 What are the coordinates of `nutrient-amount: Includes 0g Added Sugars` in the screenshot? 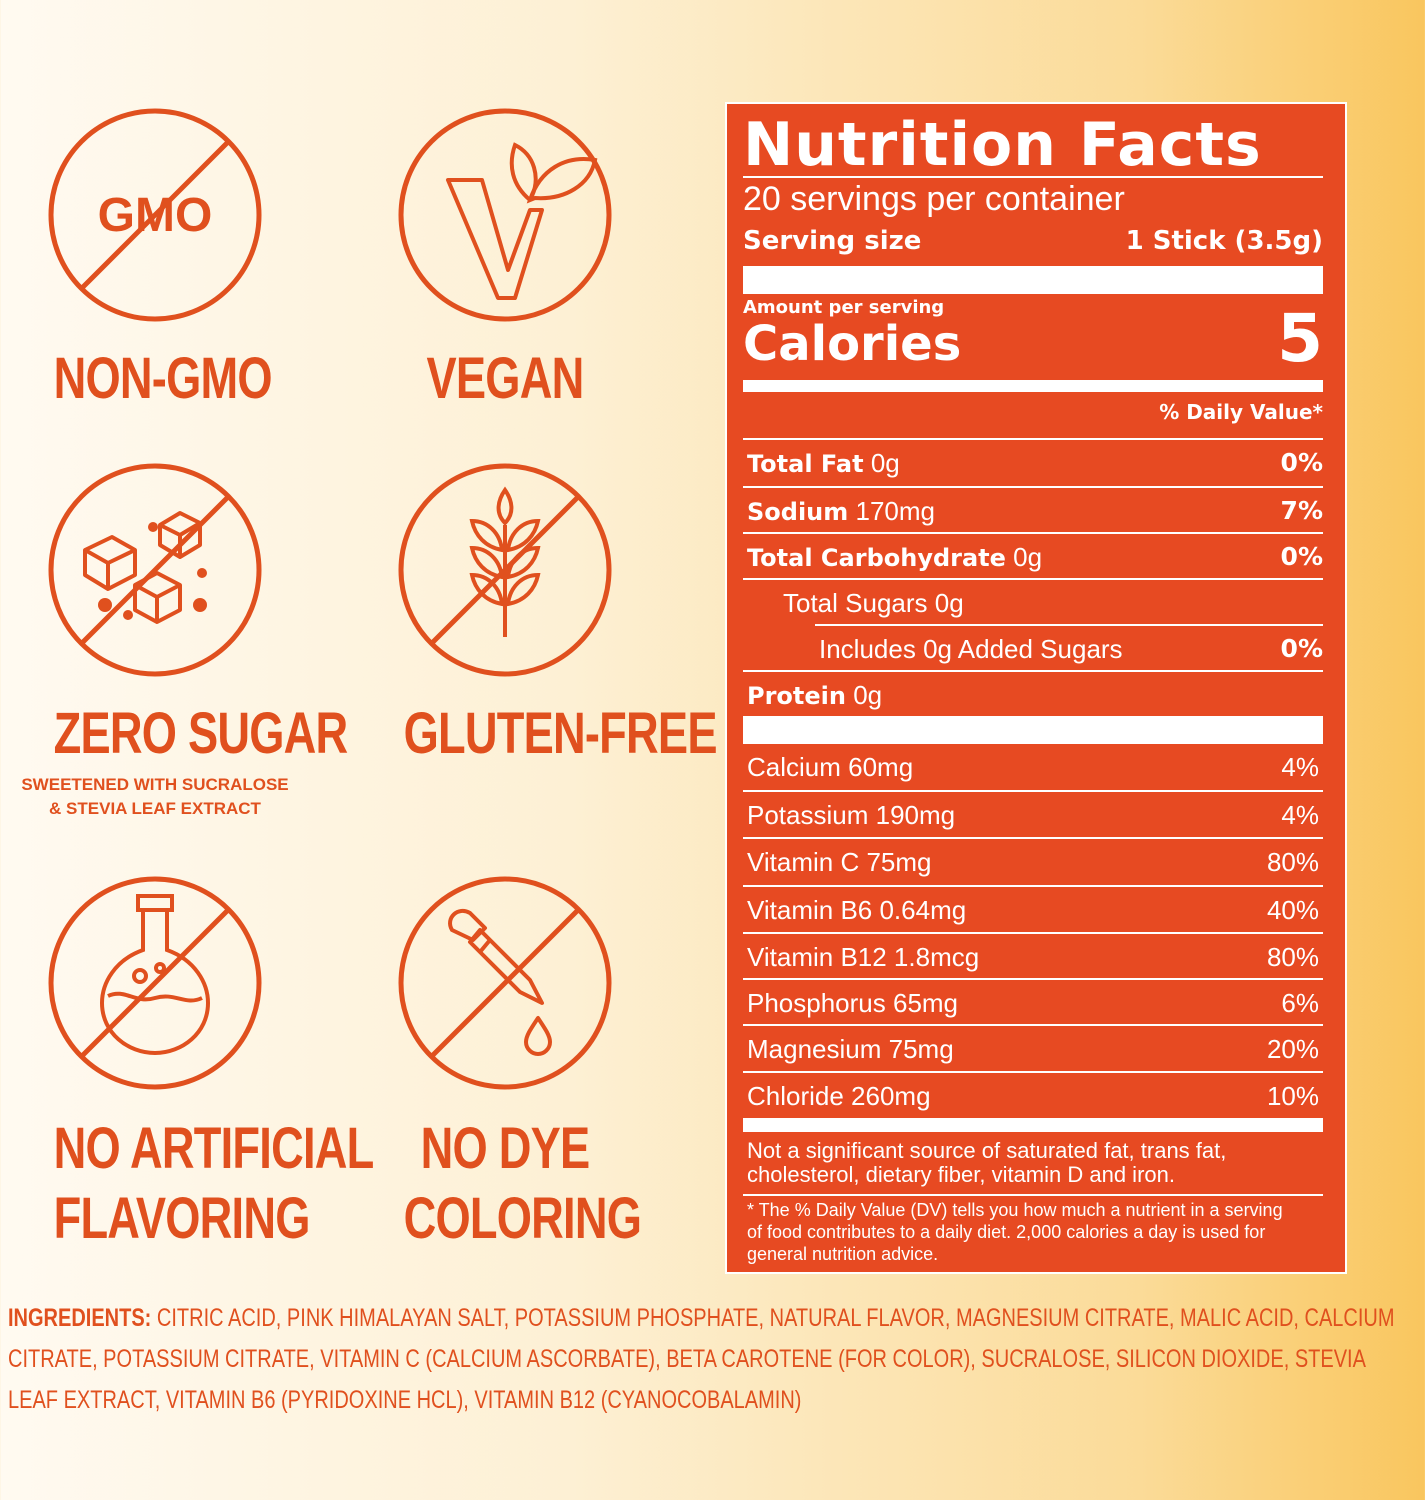 It's located at (971, 649).